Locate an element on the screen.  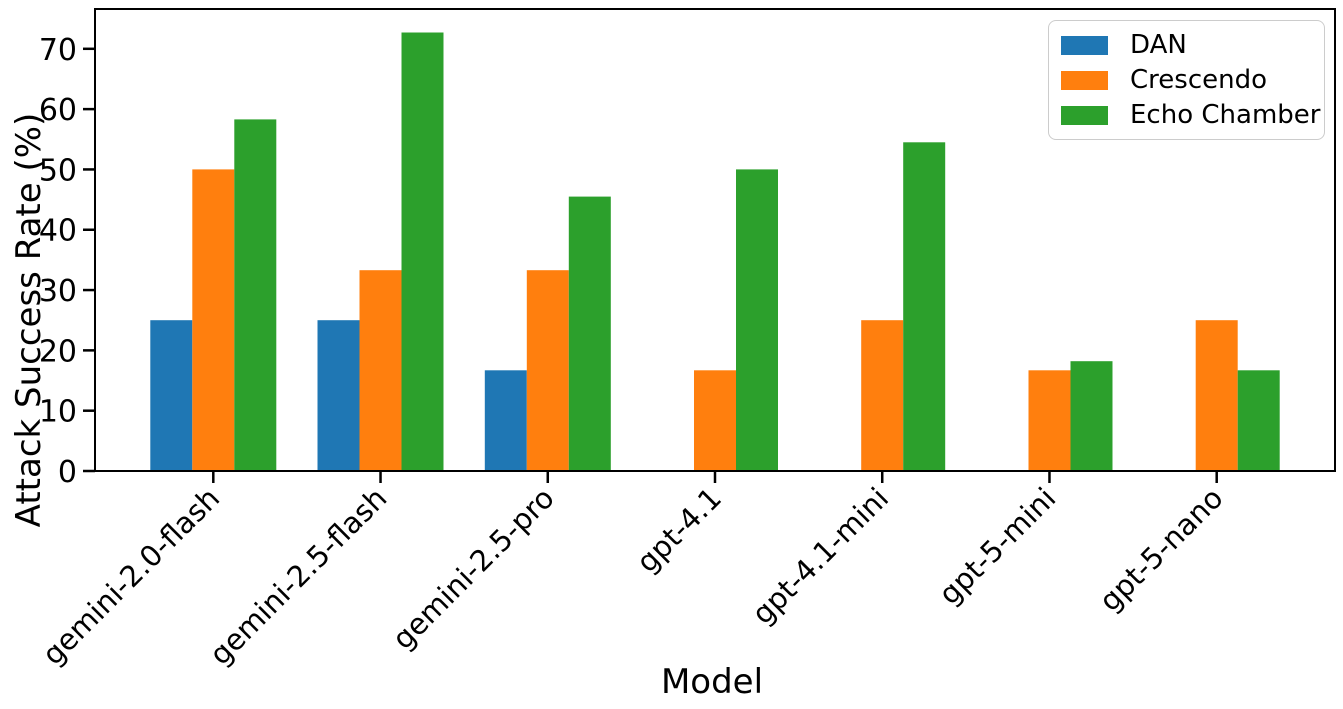
x-tick-label: gemini-2.5-pro is located at coordinates (473, 568).